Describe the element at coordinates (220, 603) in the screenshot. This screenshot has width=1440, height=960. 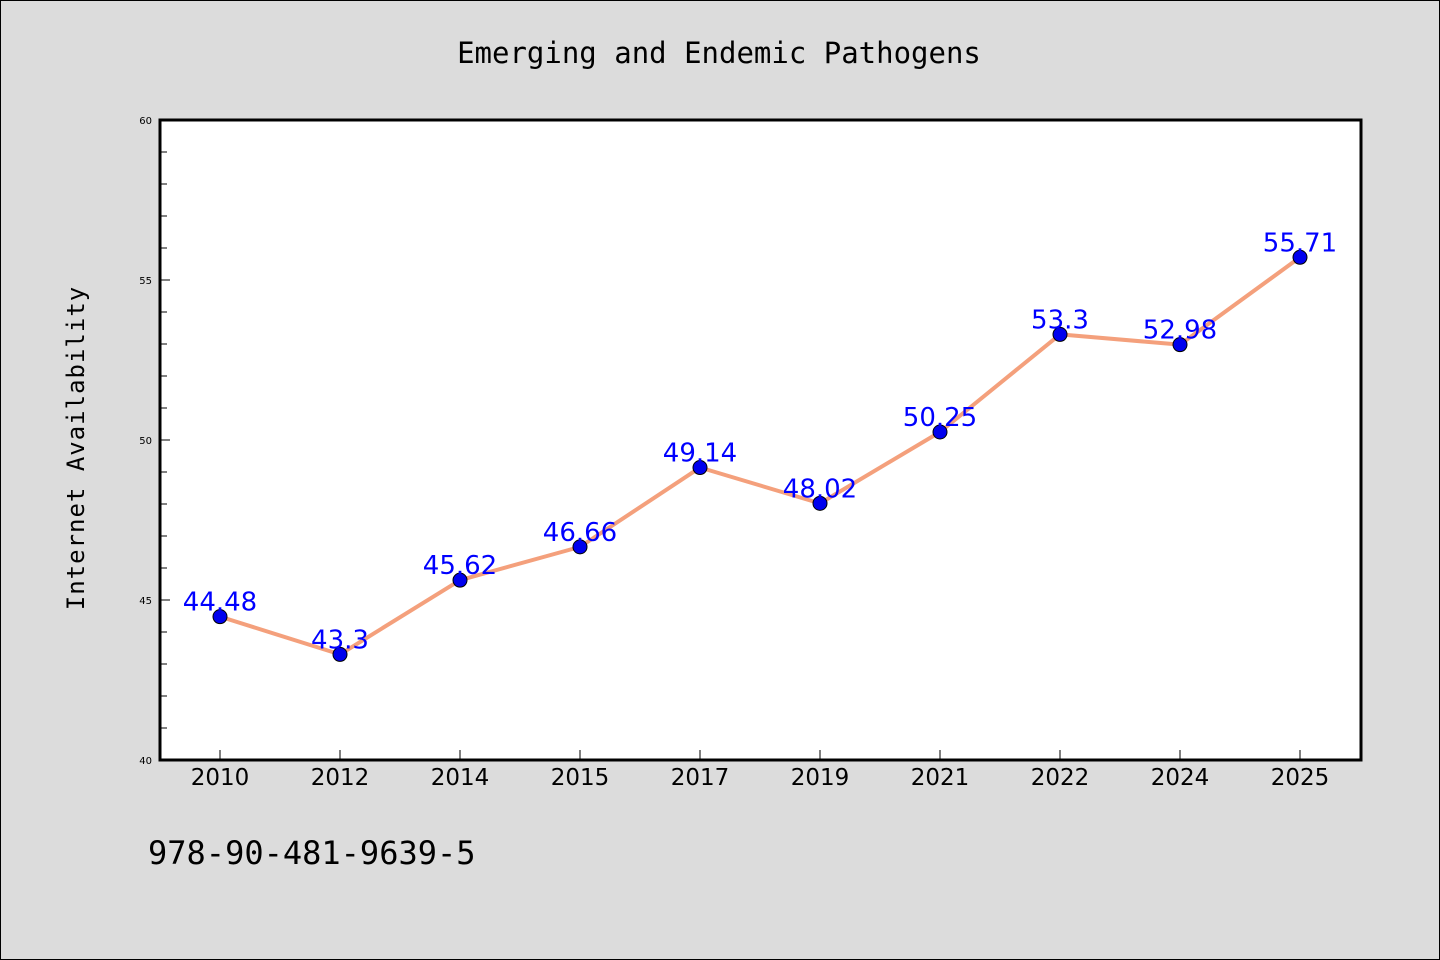
I see `data-label: 44.48` at that location.